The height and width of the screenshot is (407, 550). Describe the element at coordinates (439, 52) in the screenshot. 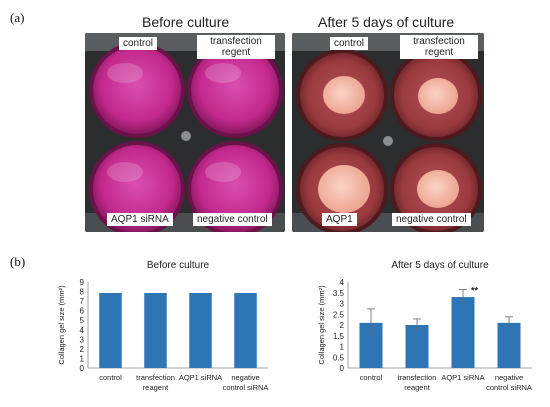

I see `after-label-regent: regent` at that location.